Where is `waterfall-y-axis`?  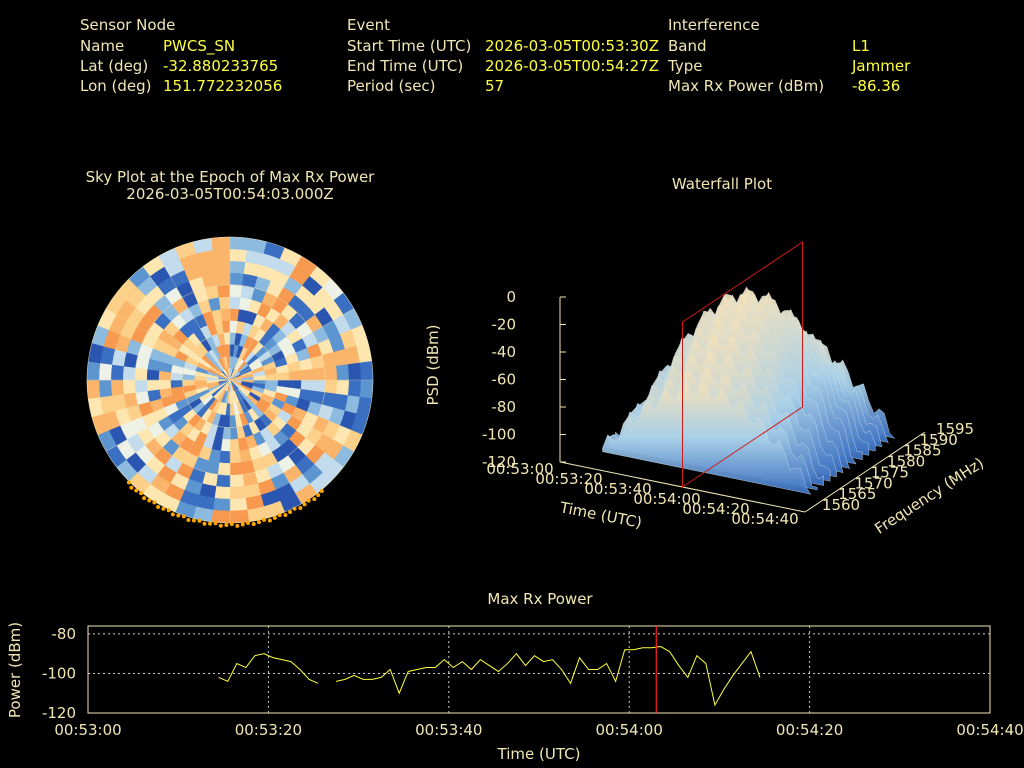
waterfall-y-axis is located at coordinates (865, 472).